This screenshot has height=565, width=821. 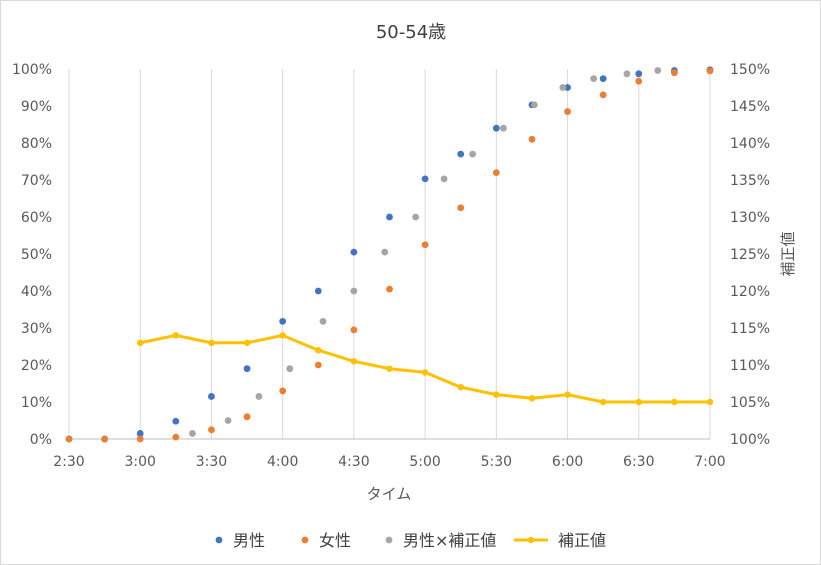 What do you see at coordinates (750, 70) in the screenshot?
I see `y-right-tick-label: 150%` at bounding box center [750, 70].